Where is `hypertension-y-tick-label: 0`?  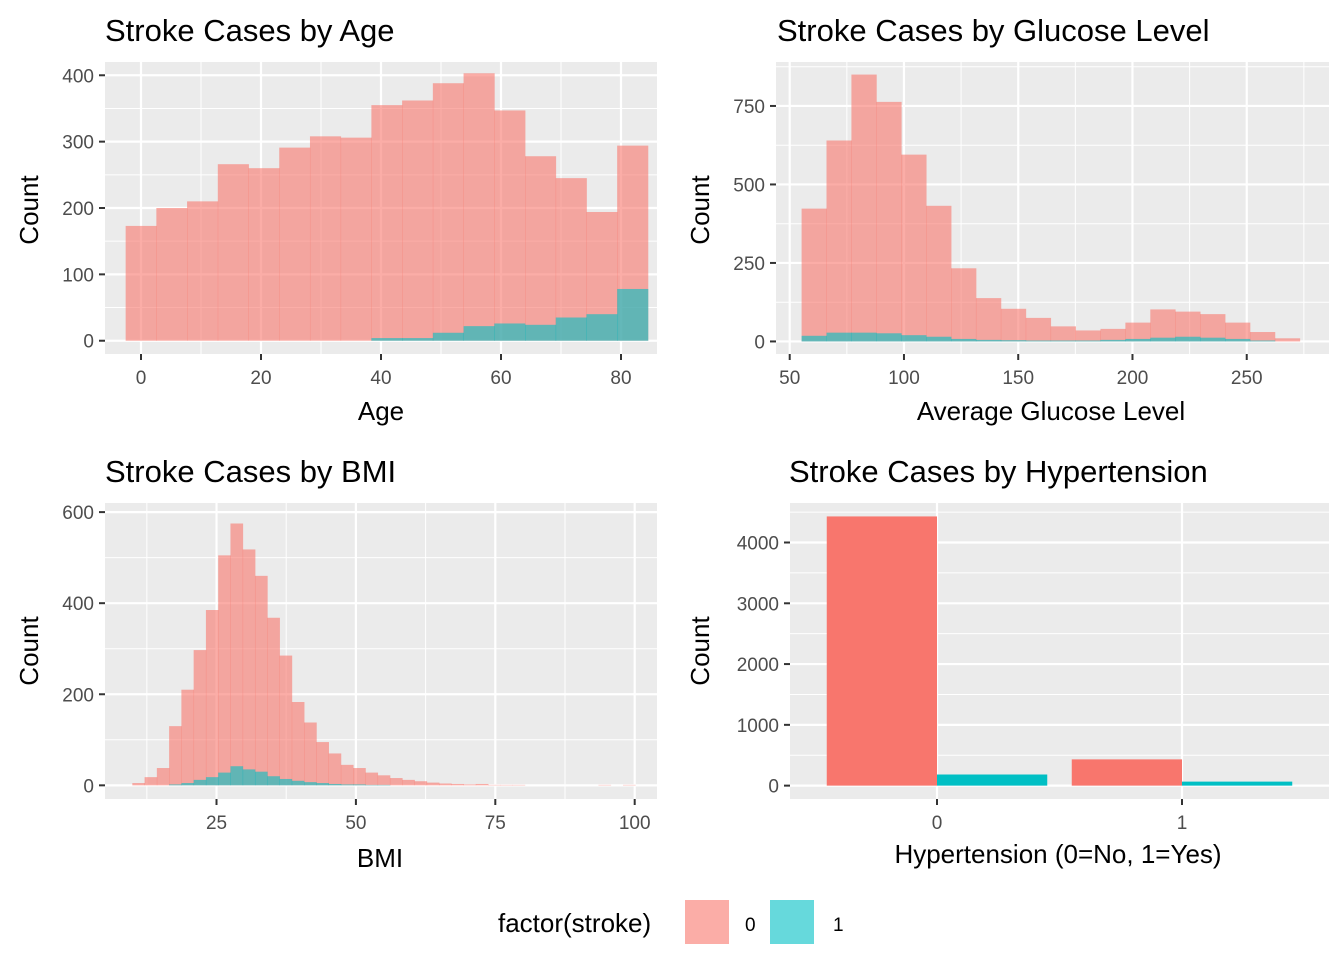 hypertension-y-tick-label: 0 is located at coordinates (773, 787).